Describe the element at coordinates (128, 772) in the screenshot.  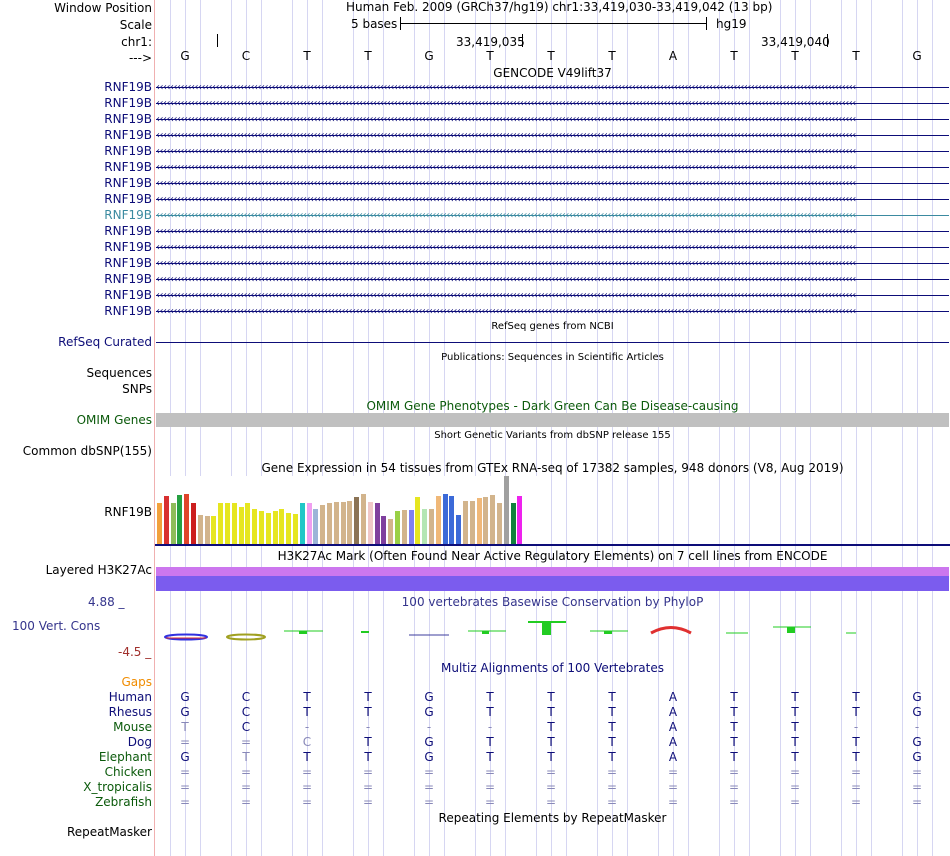
I see `multiz-species-label: Chicken` at that location.